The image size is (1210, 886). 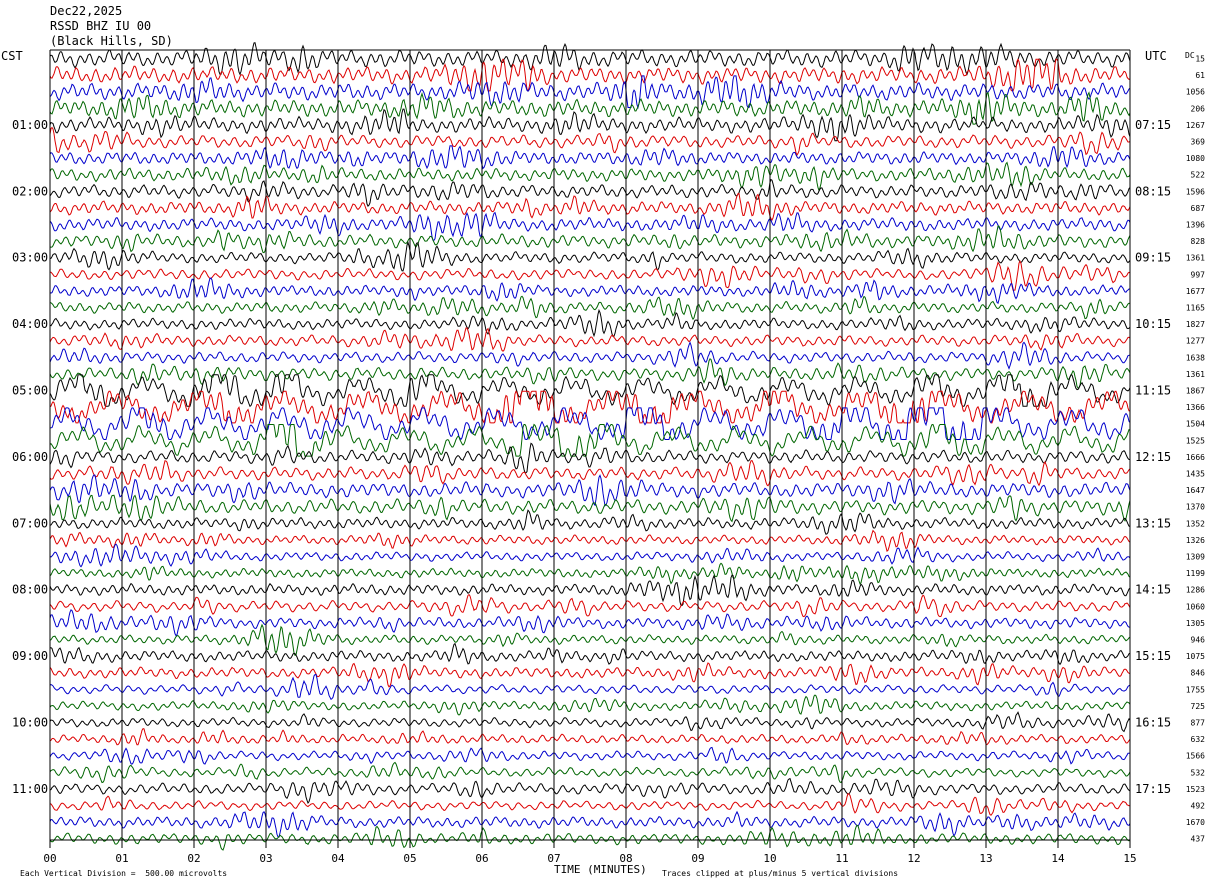 I want to click on cst-hour-label: 05:00, so click(x=30, y=391).